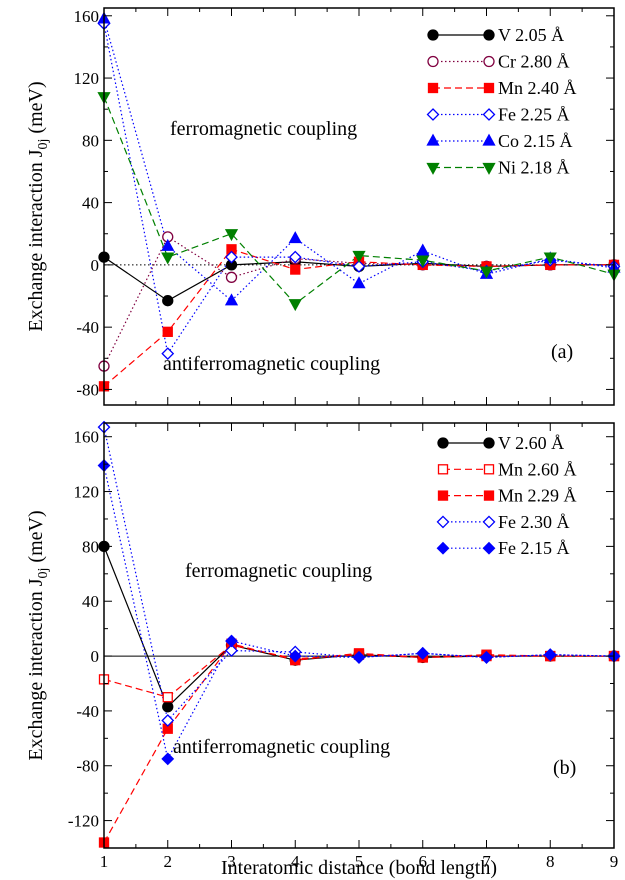 This screenshot has height=880, width=625. What do you see at coordinates (531, 35) in the screenshot?
I see `legend-label: V 2.05 Å` at bounding box center [531, 35].